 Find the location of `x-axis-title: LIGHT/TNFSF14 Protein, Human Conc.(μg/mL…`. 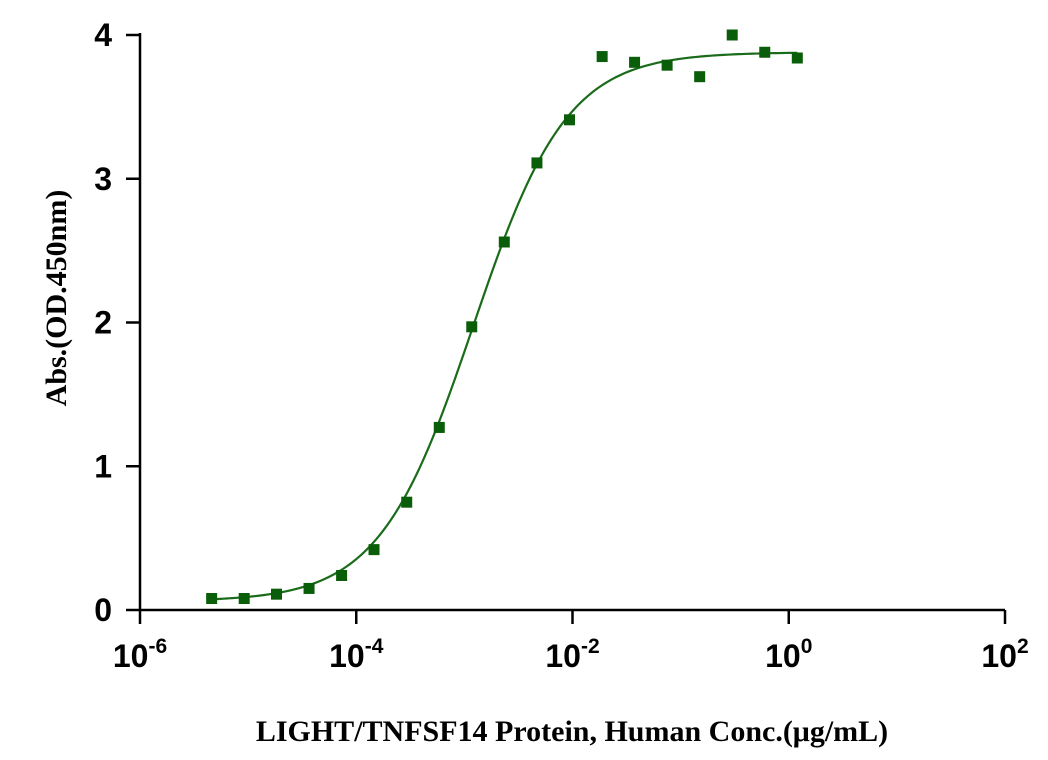

x-axis-title: LIGHT/TNFSF14 Protein, Human Conc.(μg/mL… is located at coordinates (572, 731).